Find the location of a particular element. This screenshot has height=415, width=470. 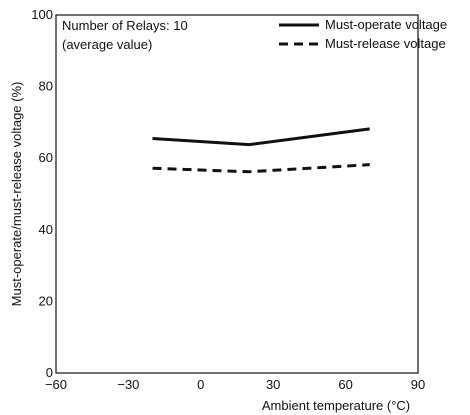

annotation-line-2: (average value) is located at coordinates (107, 44).